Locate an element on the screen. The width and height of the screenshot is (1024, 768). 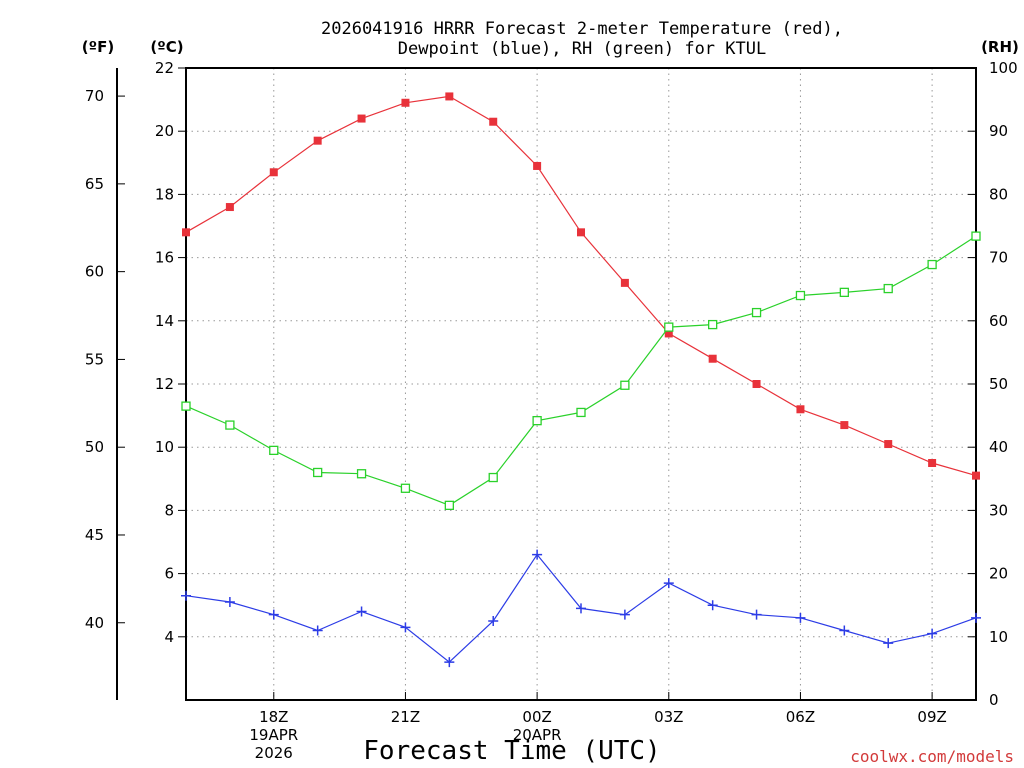
x-tick-label: 06Z is located at coordinates (800, 717).